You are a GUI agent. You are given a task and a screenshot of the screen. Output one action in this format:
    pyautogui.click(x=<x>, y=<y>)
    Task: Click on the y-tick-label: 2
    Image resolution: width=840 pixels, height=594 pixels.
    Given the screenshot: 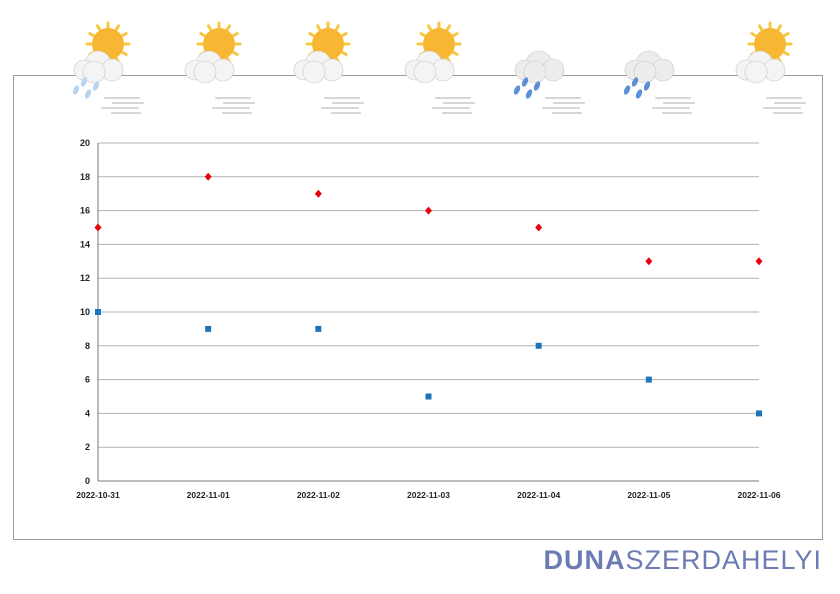 What is the action you would take?
    pyautogui.click(x=87, y=447)
    